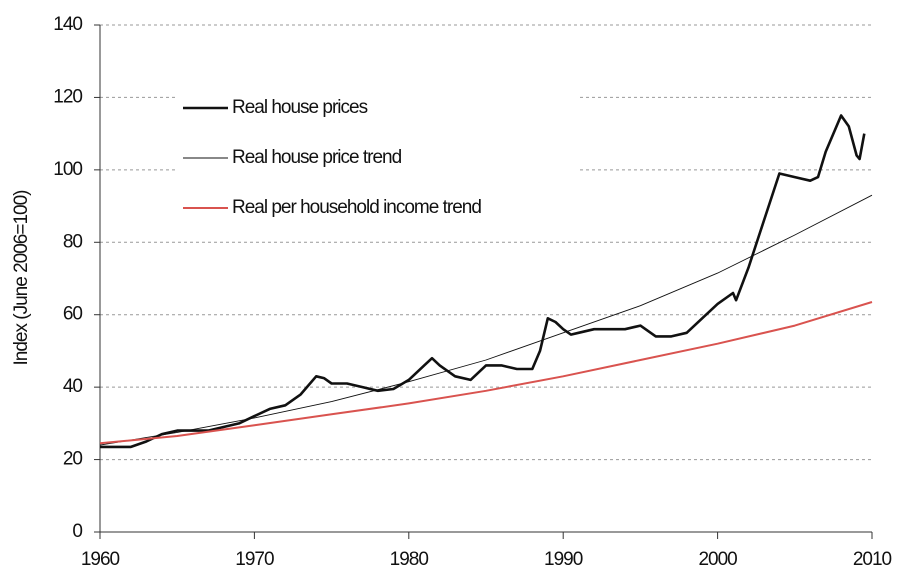  Describe the element at coordinates (317, 157) in the screenshot. I see `legend-label: Real house price trend` at that location.